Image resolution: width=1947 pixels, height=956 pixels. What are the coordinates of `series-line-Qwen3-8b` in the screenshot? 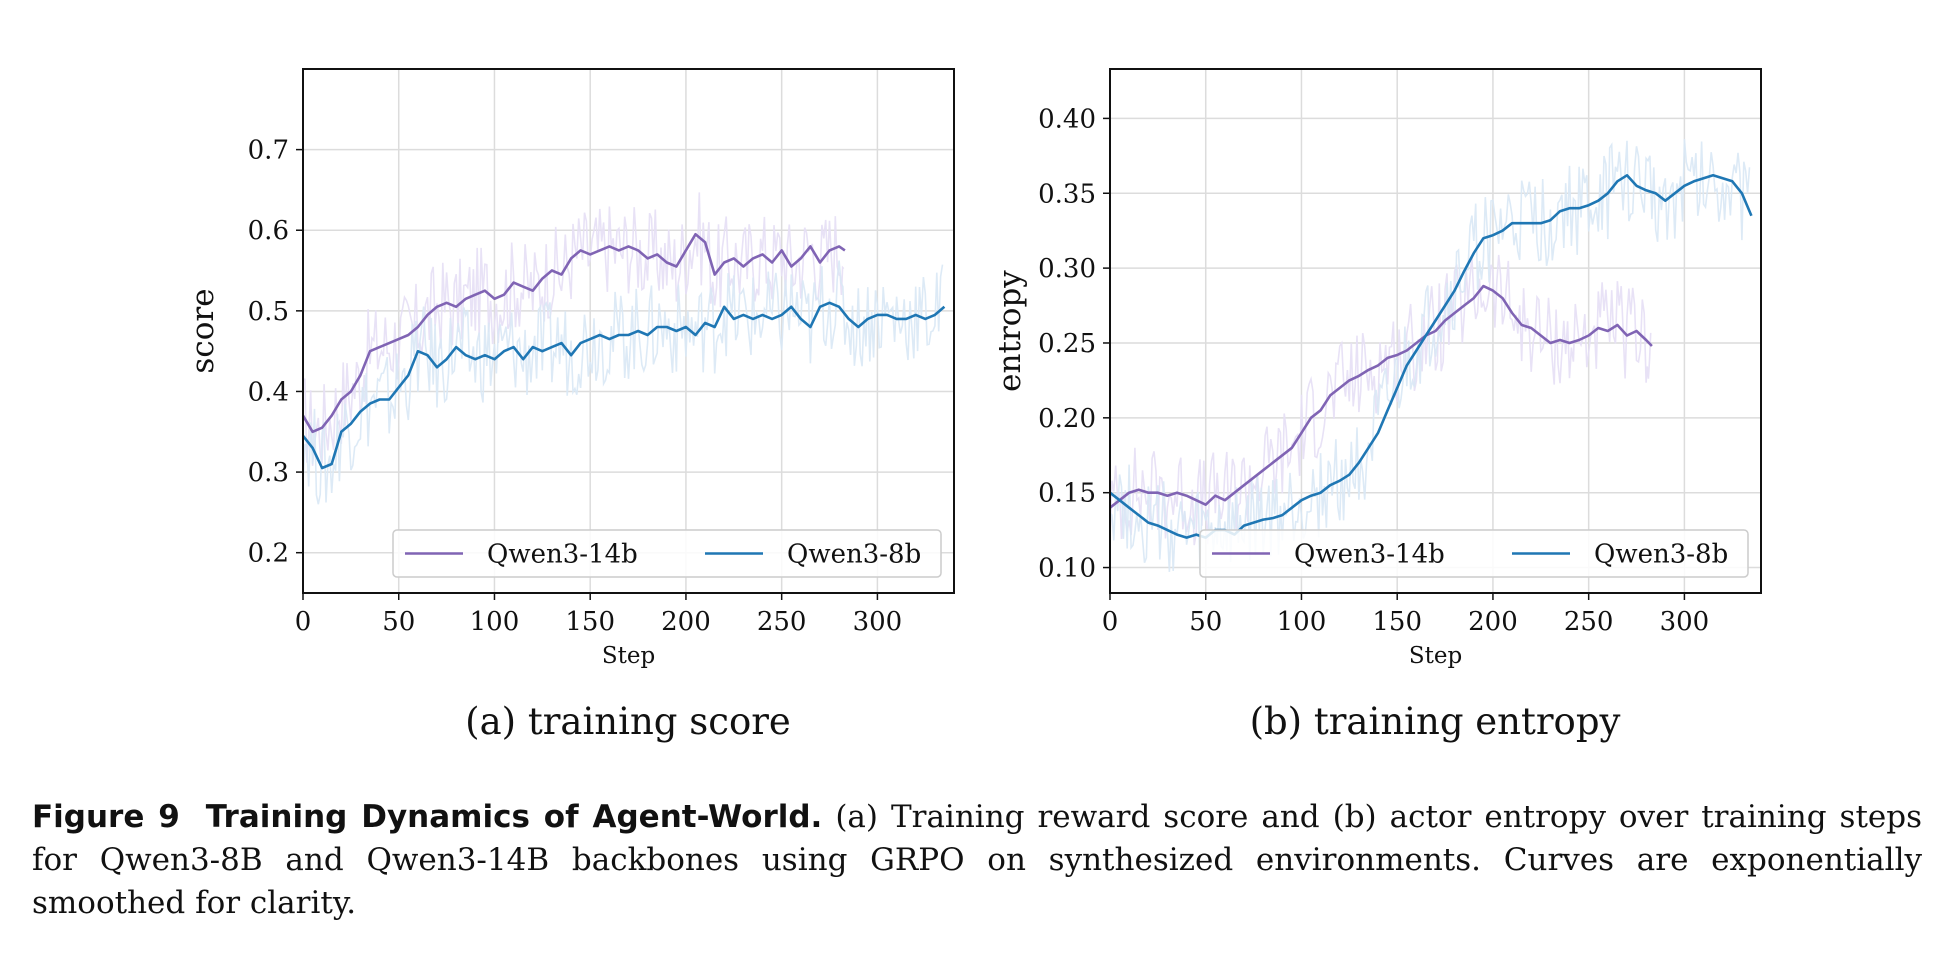 It's located at (623, 385).